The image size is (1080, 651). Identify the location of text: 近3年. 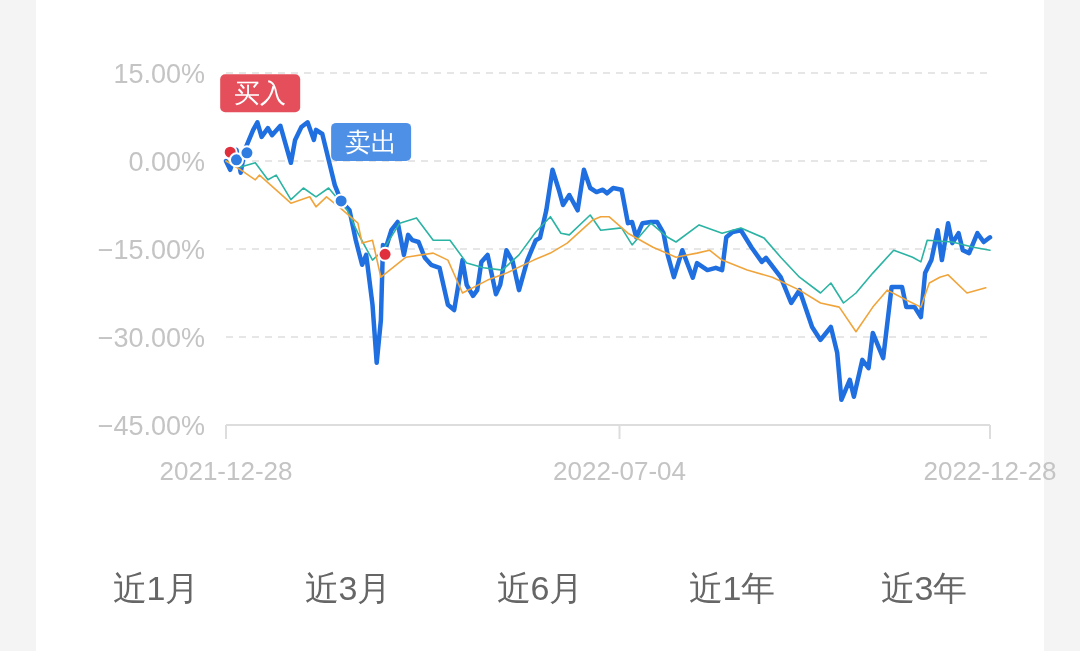
(924, 588).